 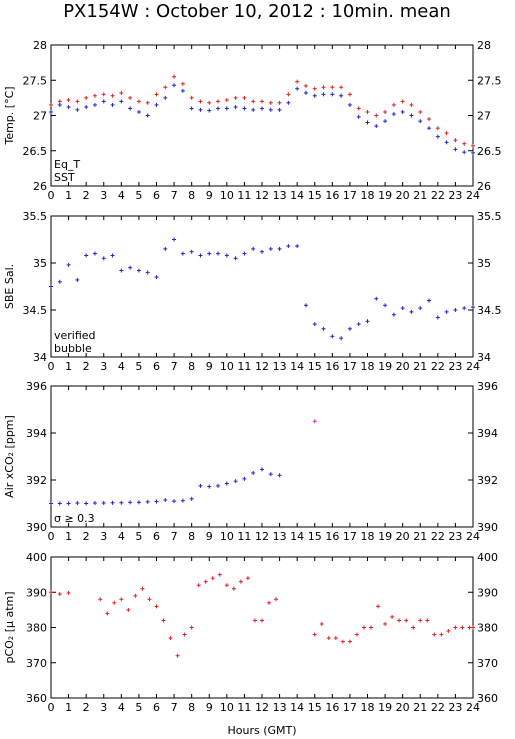 What do you see at coordinates (40, 116) in the screenshot?
I see `y-tick-label: 27` at bounding box center [40, 116].